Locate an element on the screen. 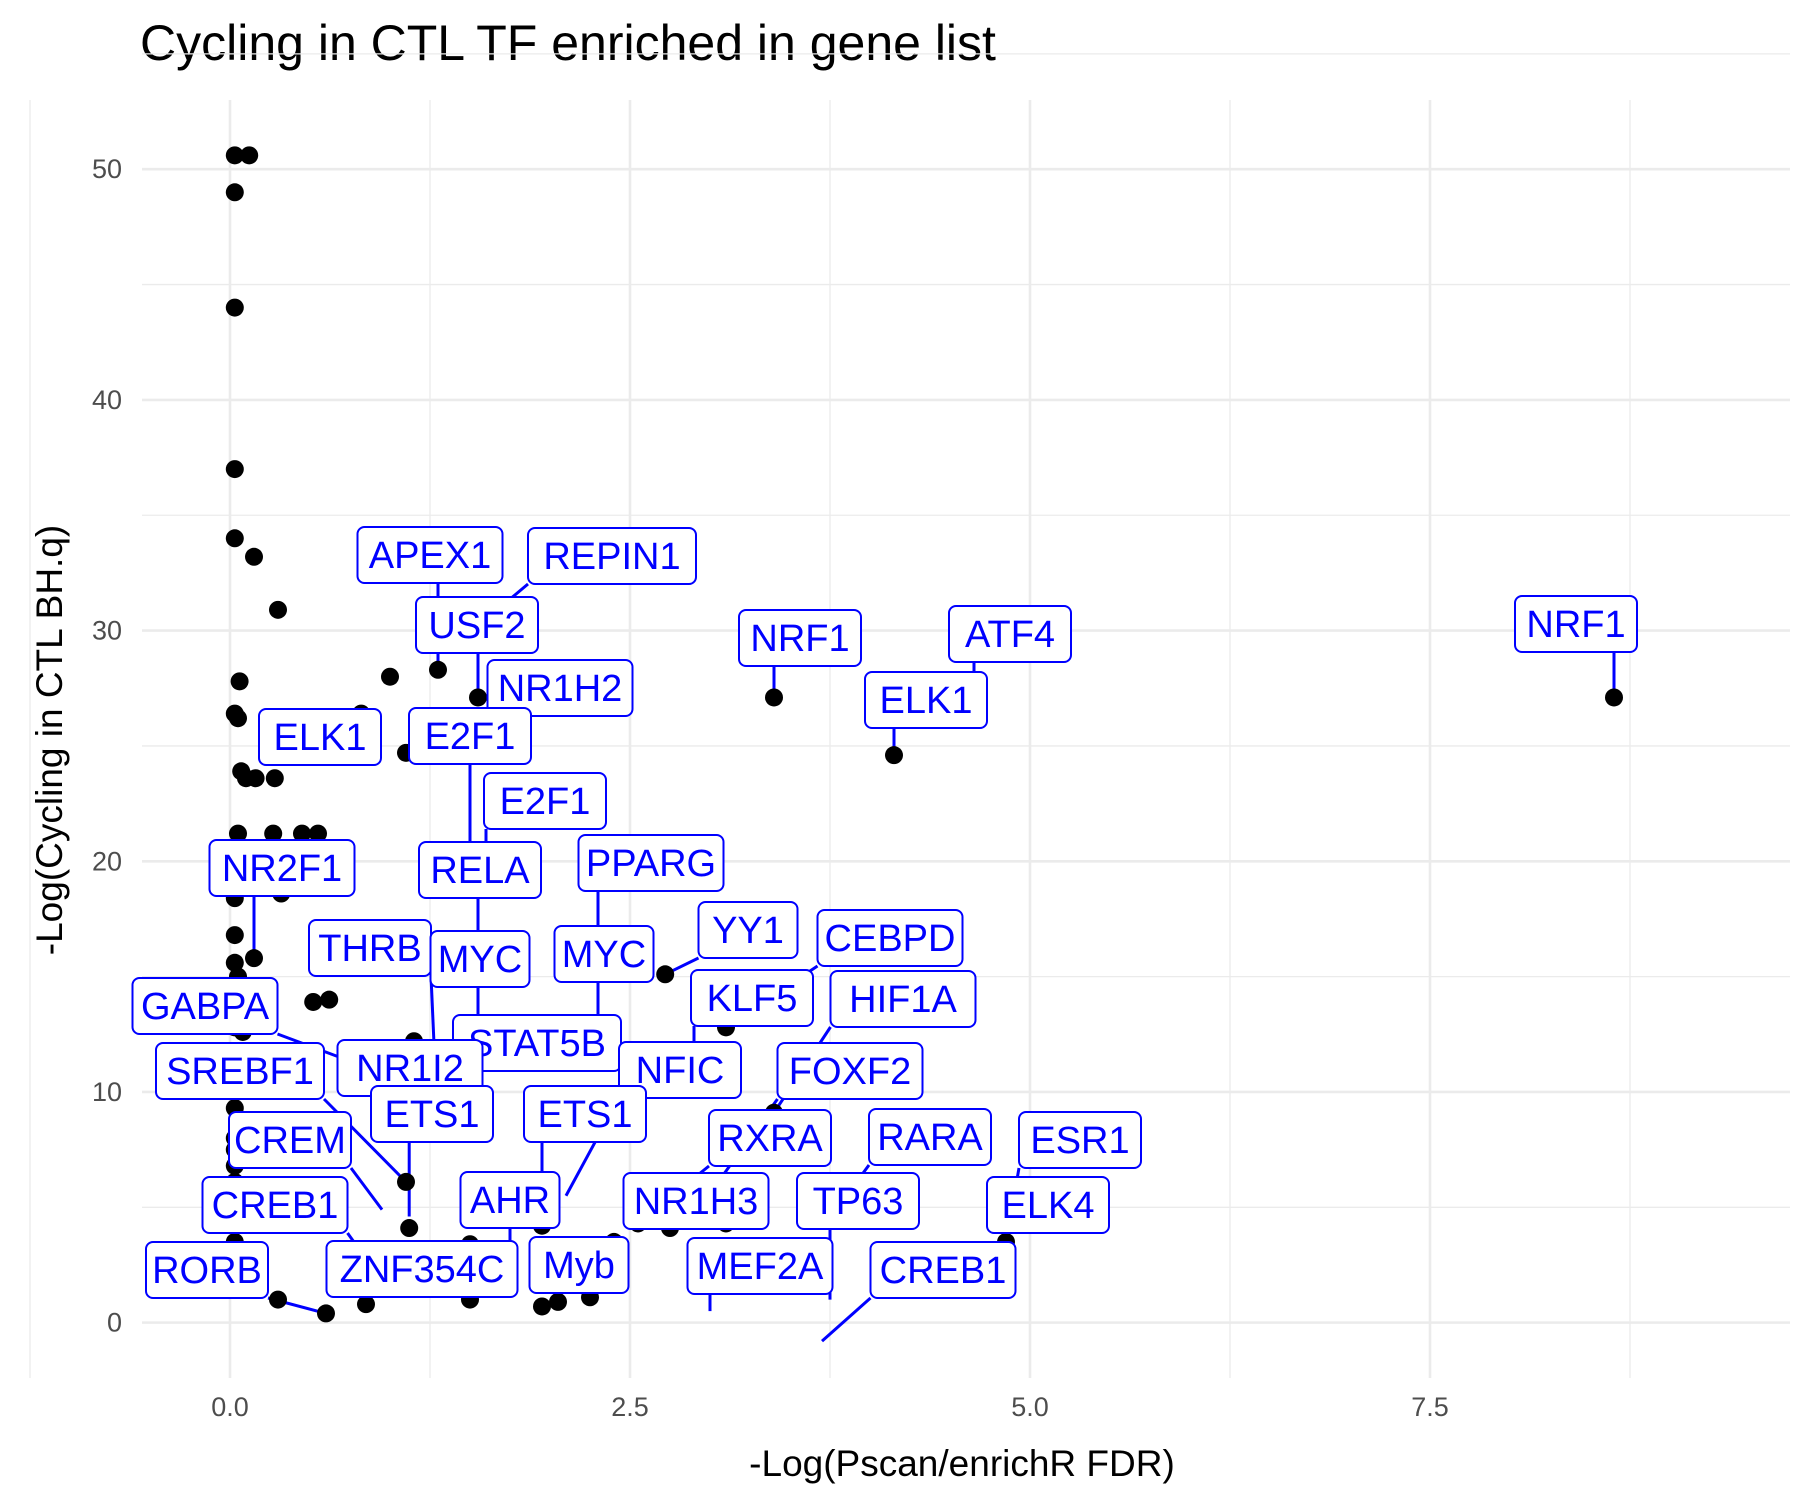 Image resolution: width=1800 pixels, height=1500 pixels. point-label: TP63 is located at coordinates (858, 1201).